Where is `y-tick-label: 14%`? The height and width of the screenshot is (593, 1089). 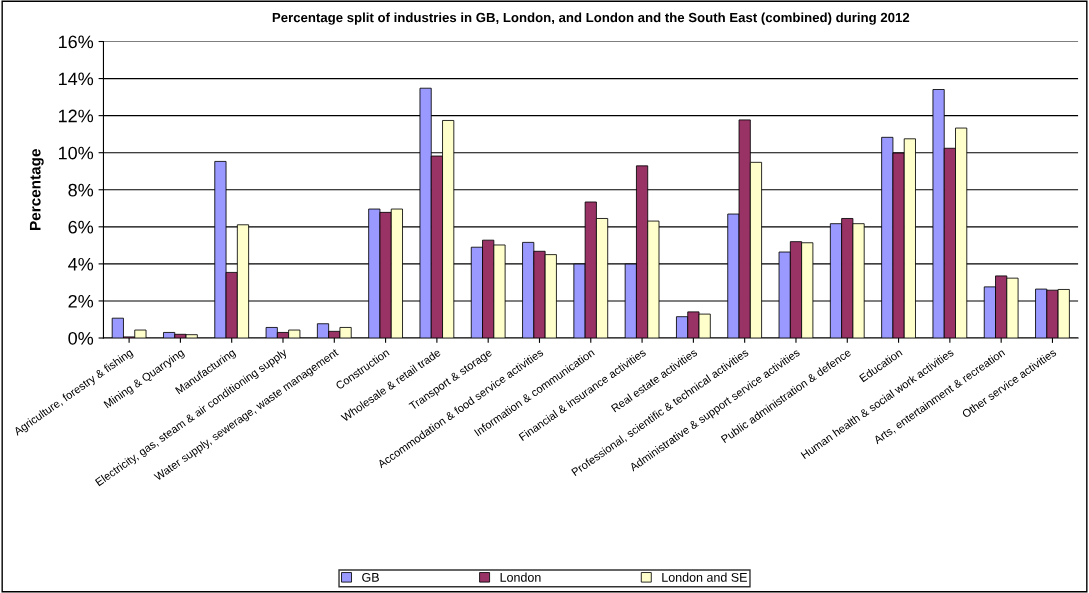
y-tick-label: 14% is located at coordinates (76, 79).